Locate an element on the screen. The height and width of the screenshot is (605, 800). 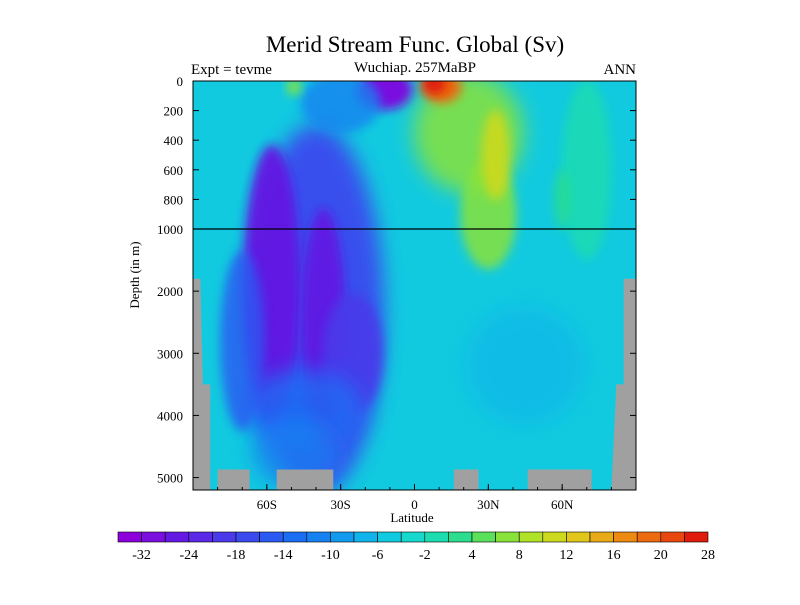
x-axis: 60S 30S 0 30N 60N is located at coordinates (414, 498).